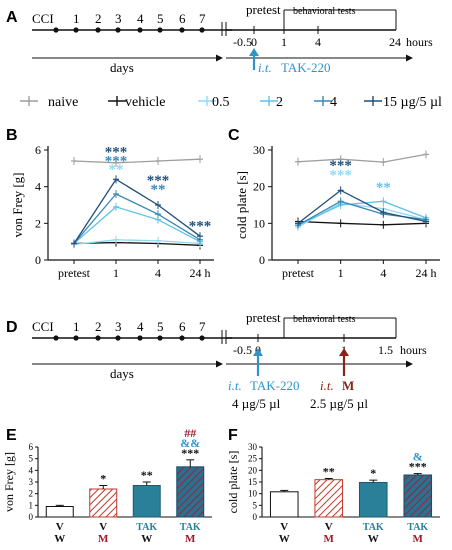 The image size is (452, 550). I want to click on day-tick-label: 5, so click(160, 18).